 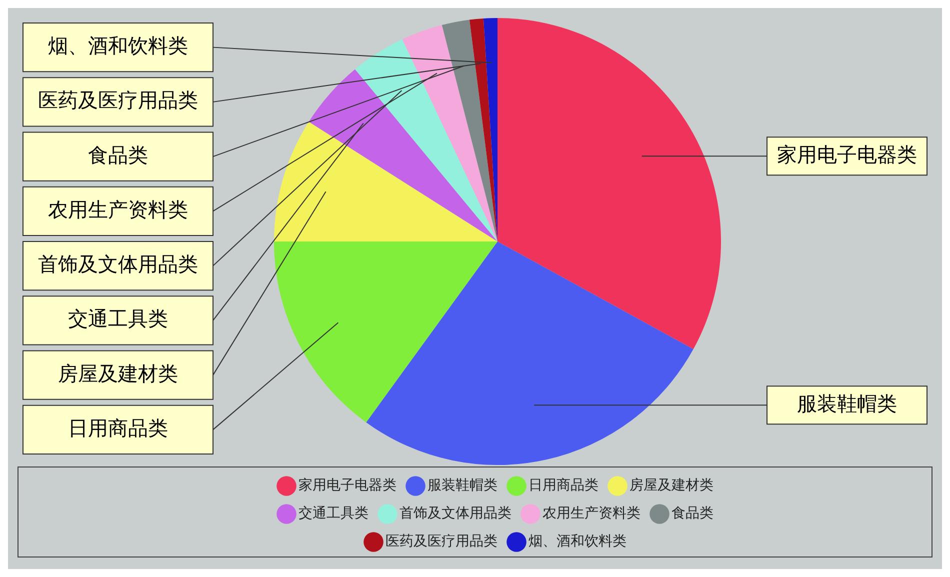 What do you see at coordinates (456, 514) in the screenshot?
I see `legend-label: 首饰及文体用品类` at bounding box center [456, 514].